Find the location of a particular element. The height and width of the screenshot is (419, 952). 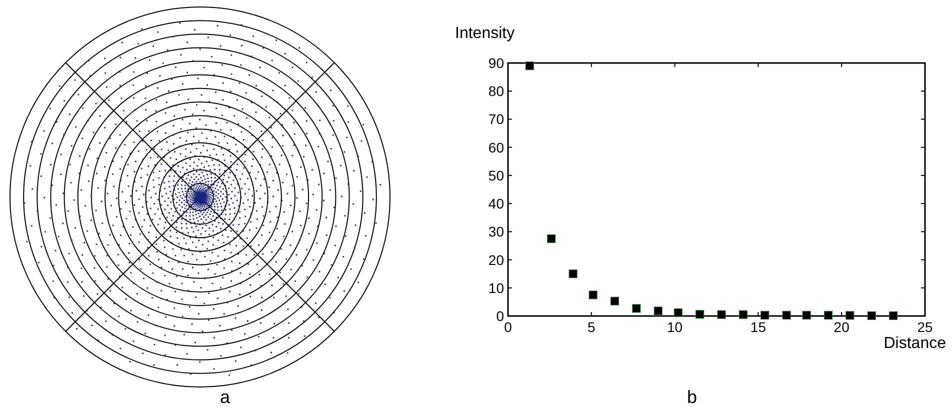

y-tick-label: 50 is located at coordinates (496, 175).